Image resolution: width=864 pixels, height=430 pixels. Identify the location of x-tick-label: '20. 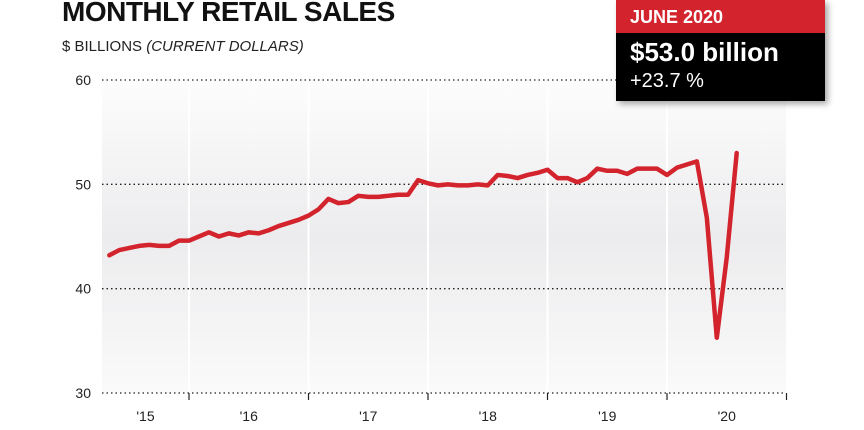
(727, 416).